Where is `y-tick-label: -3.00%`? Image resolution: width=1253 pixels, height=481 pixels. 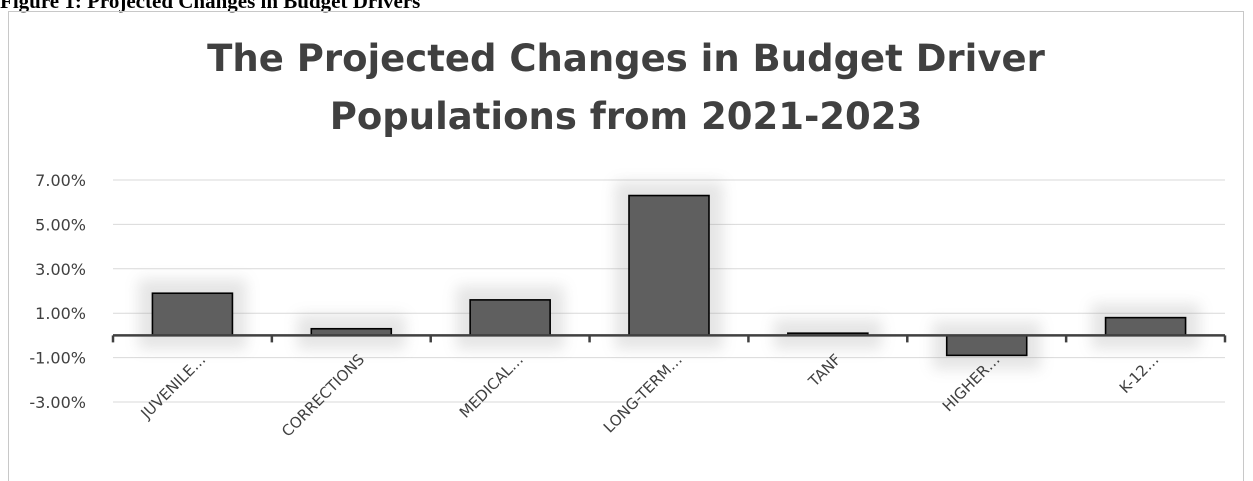 y-tick-label: -3.00% is located at coordinates (57, 402).